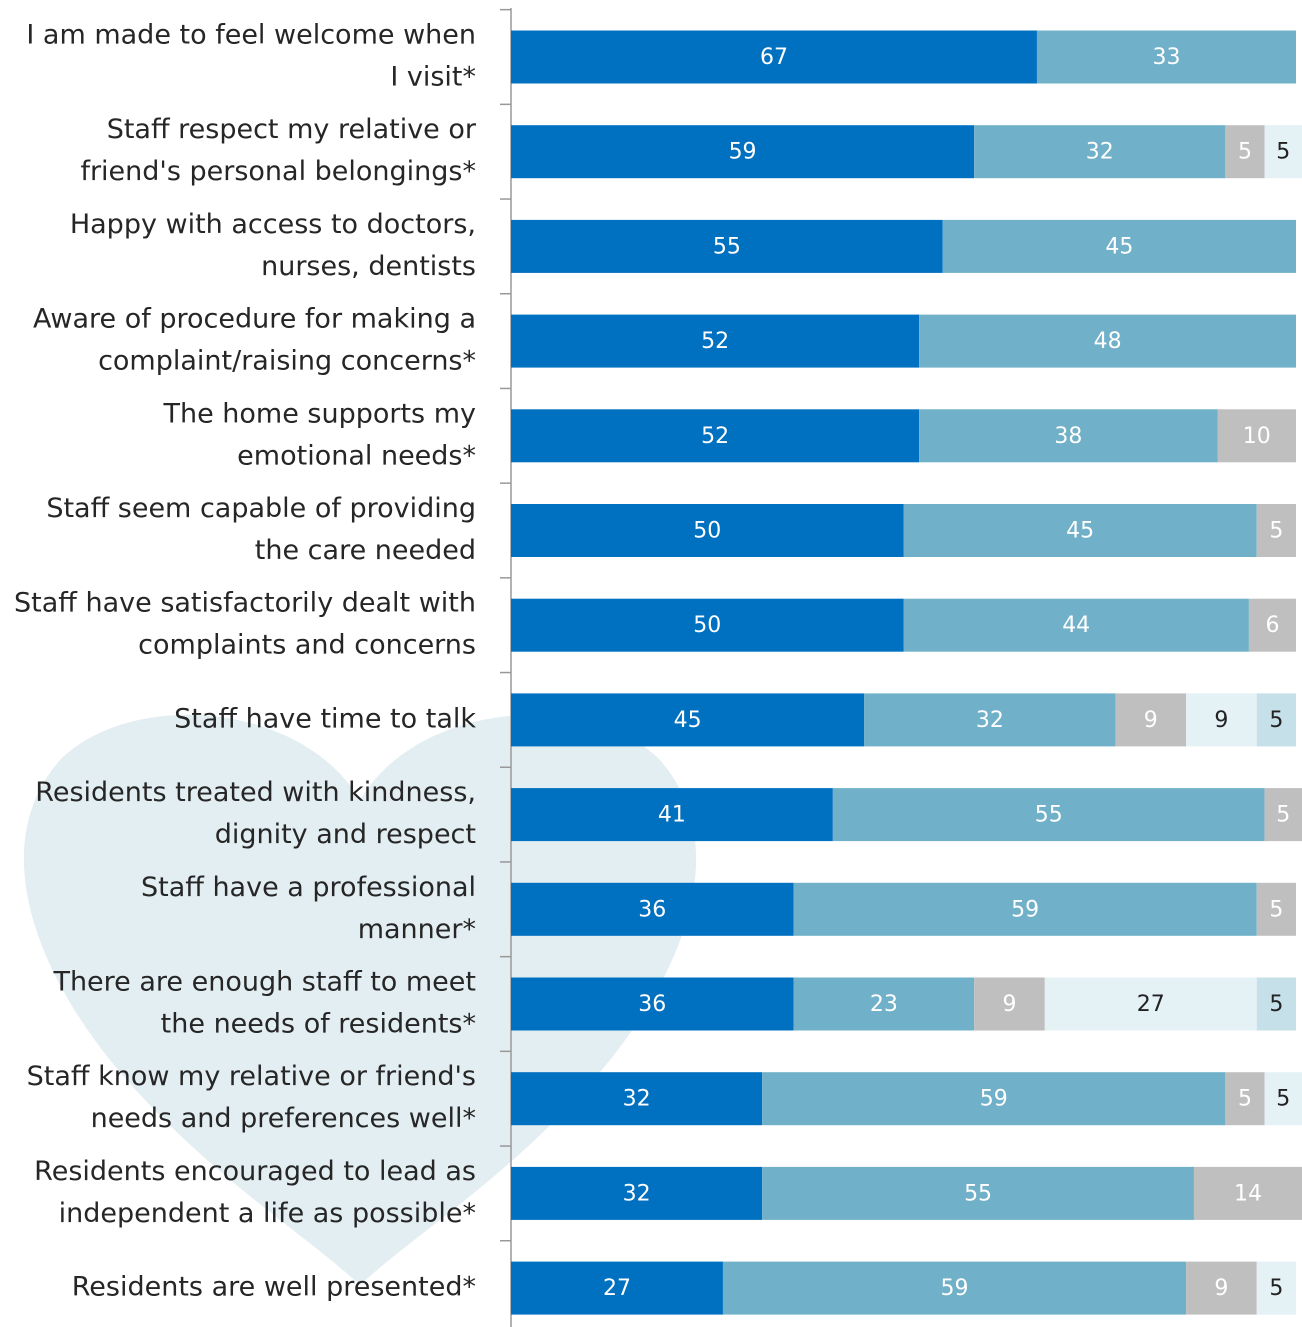  What do you see at coordinates (278, 171) in the screenshot?
I see `category-label: friend's personal belongings*` at bounding box center [278, 171].